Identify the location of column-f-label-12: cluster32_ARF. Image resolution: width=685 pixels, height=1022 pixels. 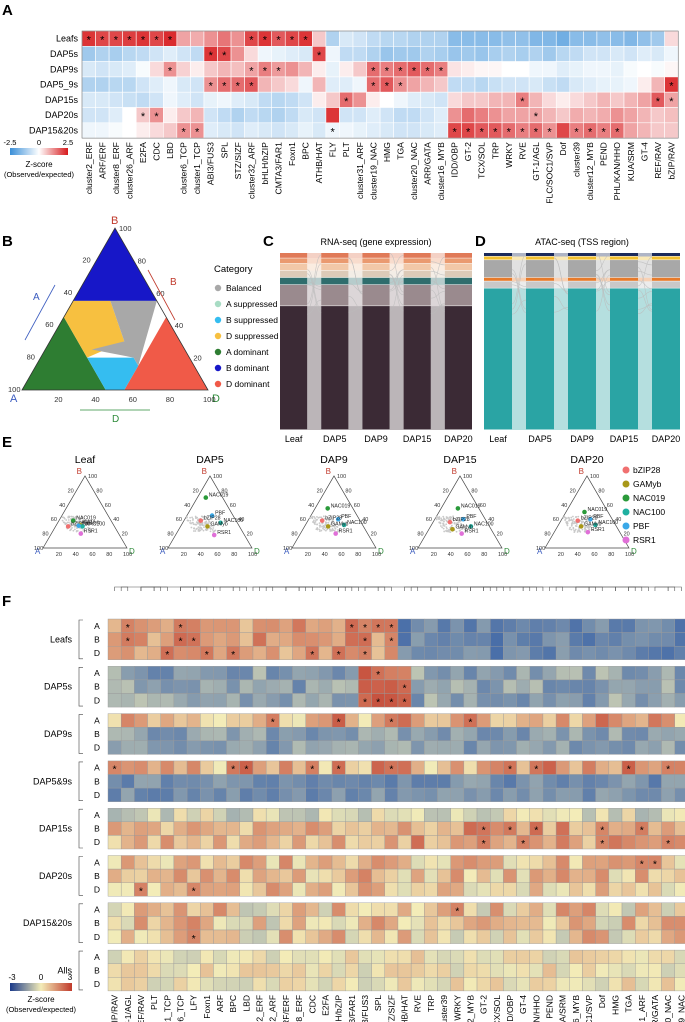
(273, 1008).